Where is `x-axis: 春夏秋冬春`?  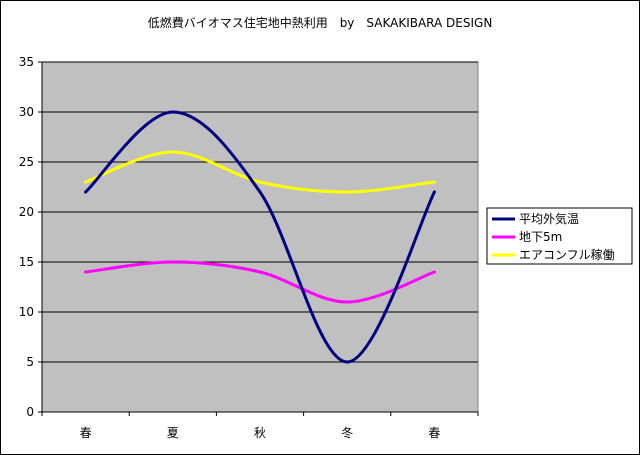
x-axis: 春夏秋冬春 is located at coordinates (260, 425).